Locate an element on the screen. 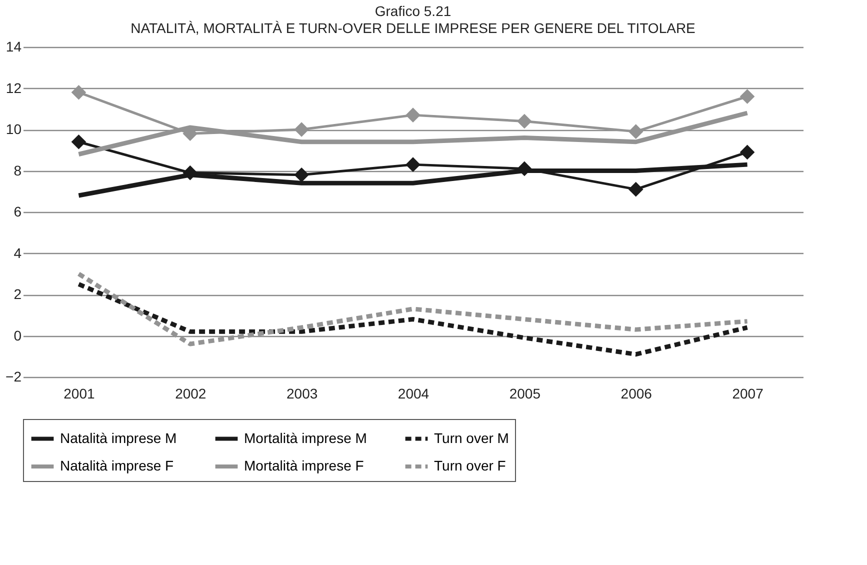 The height and width of the screenshot is (565, 867). x-tick-label: 2004 is located at coordinates (414, 394).